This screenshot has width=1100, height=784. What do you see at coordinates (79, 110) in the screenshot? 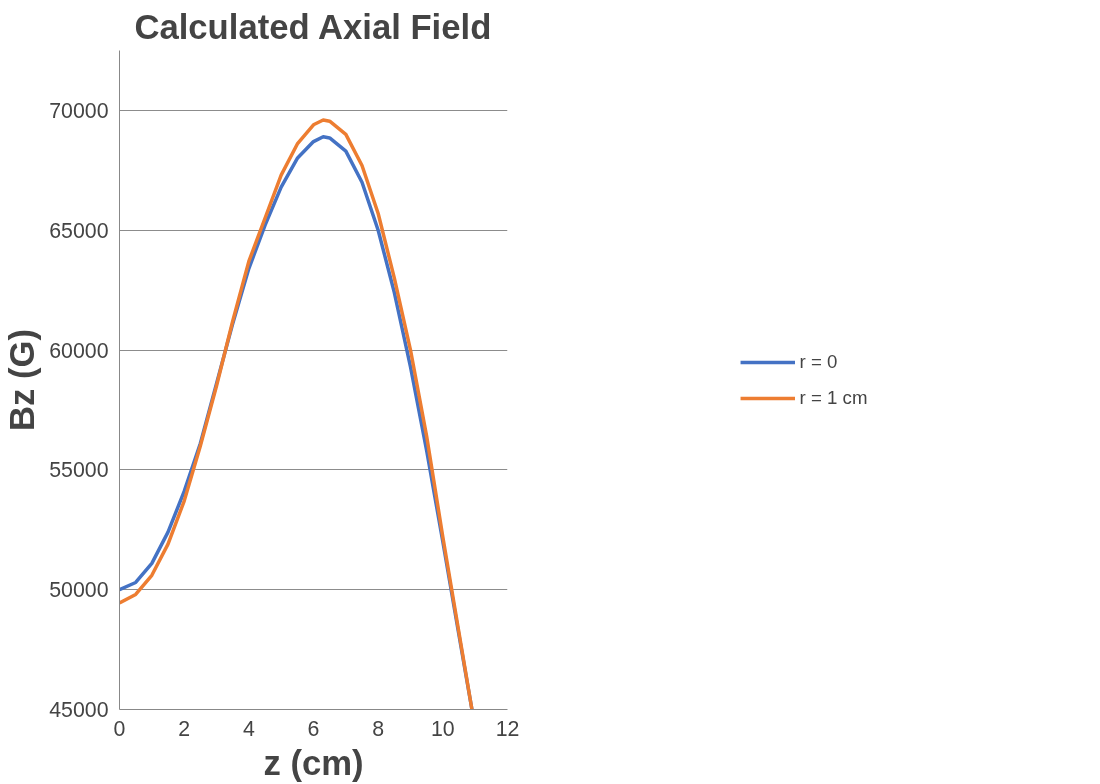
I see `y-tick-label: 70000` at bounding box center [79, 110].